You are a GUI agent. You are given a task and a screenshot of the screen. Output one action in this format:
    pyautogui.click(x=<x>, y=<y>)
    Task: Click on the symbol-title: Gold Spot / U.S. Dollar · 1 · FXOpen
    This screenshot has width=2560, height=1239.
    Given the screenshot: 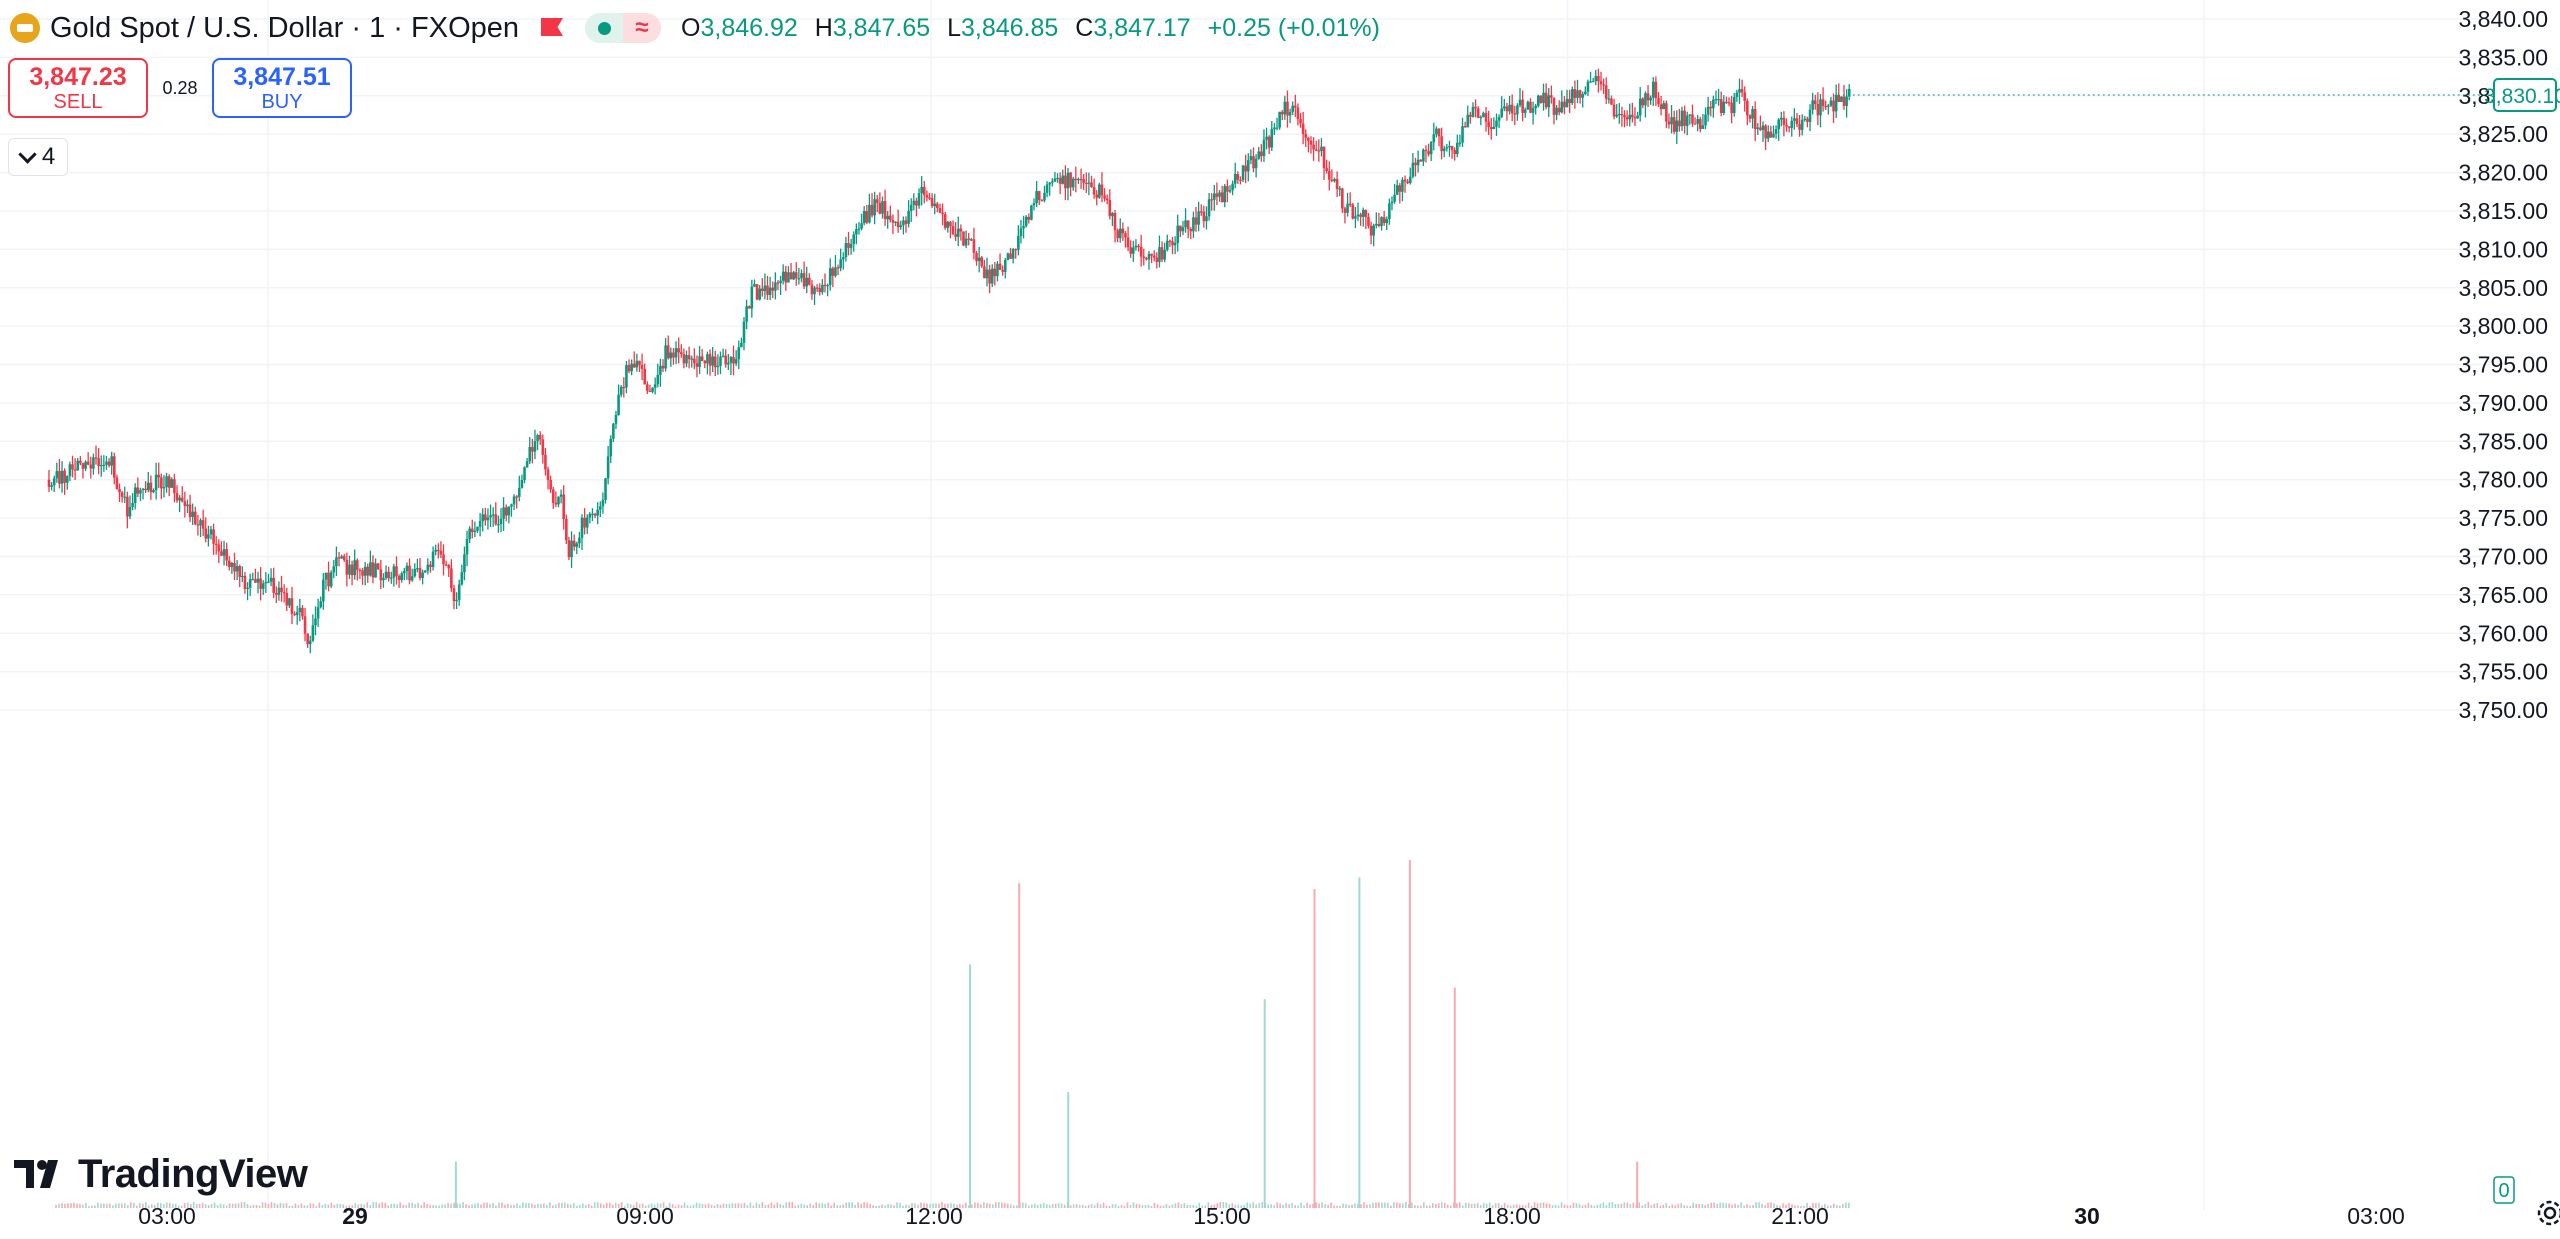 What is the action you would take?
    pyautogui.click(x=285, y=27)
    